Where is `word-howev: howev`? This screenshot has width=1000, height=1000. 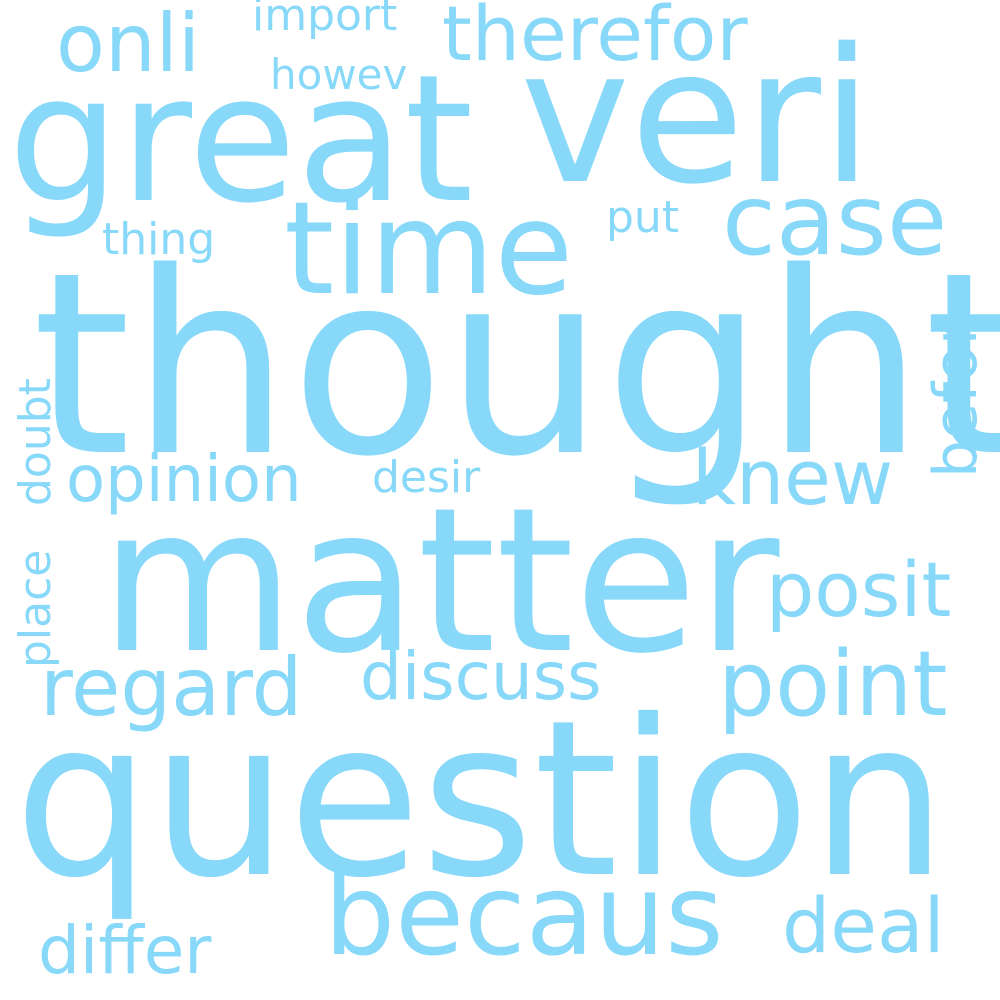 word-howev: howev is located at coordinates (339, 74).